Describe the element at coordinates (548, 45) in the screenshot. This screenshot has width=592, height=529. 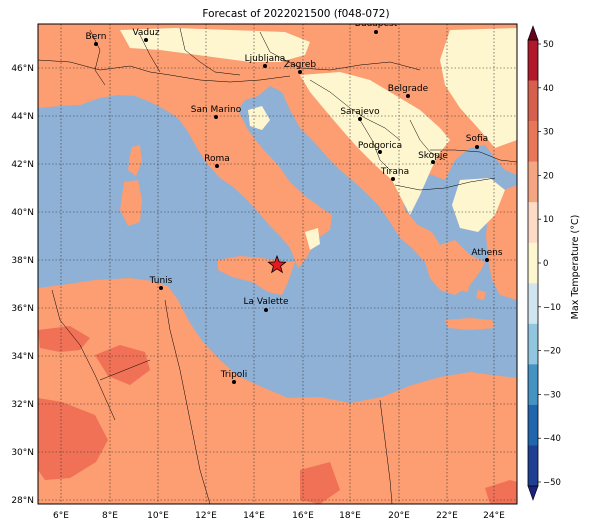
I see `colorbar-tick-label: 50` at that location.